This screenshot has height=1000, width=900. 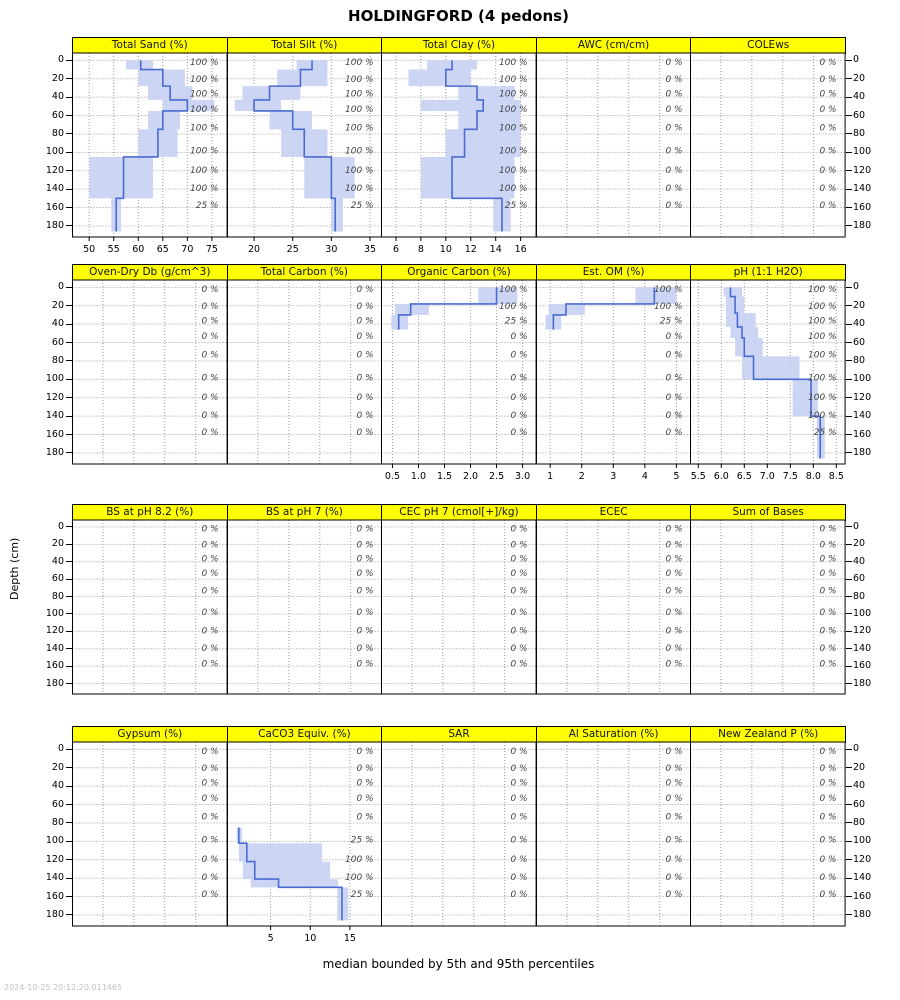 What do you see at coordinates (459, 272) in the screenshot?
I see `panel-strip: Organic Carbon (%)` at bounding box center [459, 272].